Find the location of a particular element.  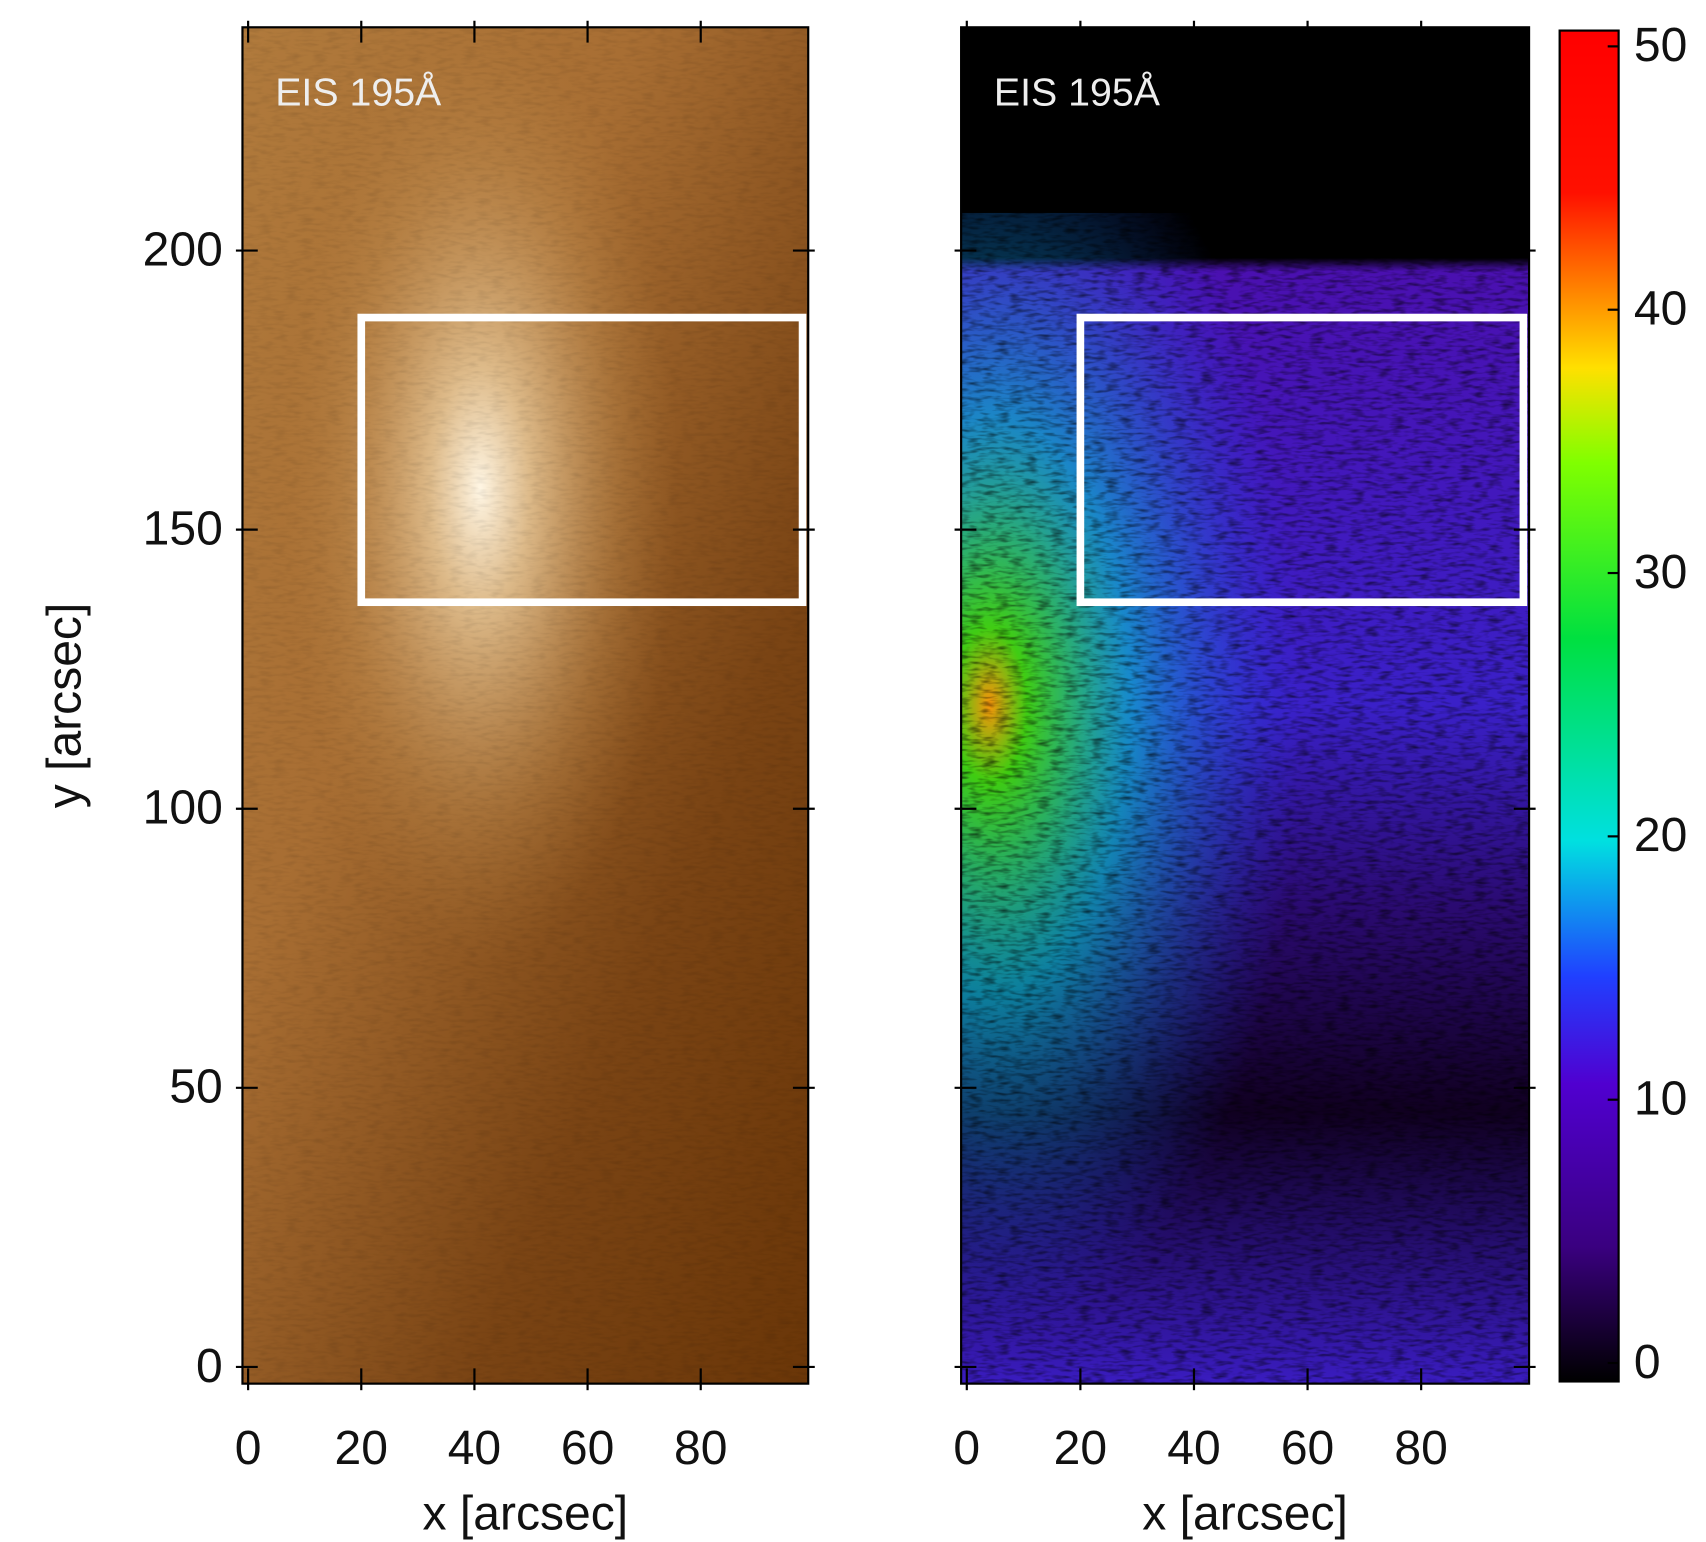

colorbar-tick-label: 0 is located at coordinates (1647, 1362).